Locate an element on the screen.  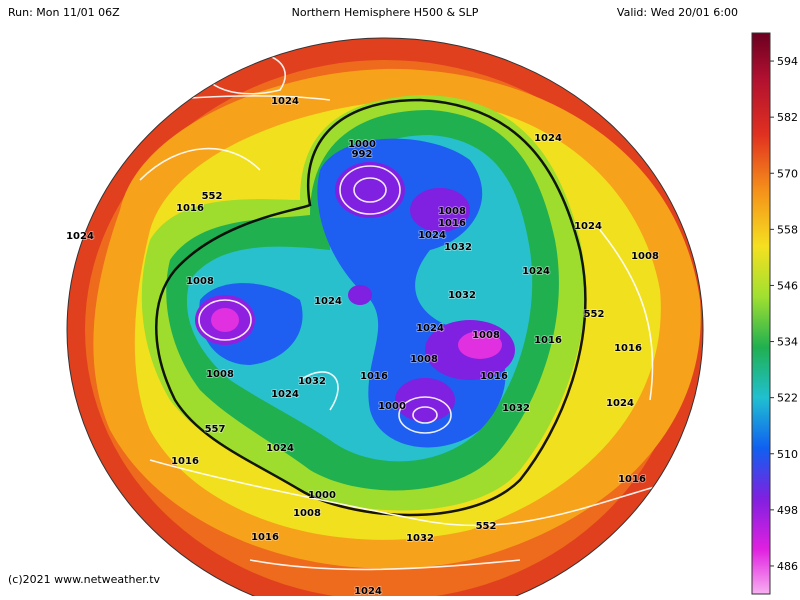
contour-label: 992 is located at coordinates (362, 154).